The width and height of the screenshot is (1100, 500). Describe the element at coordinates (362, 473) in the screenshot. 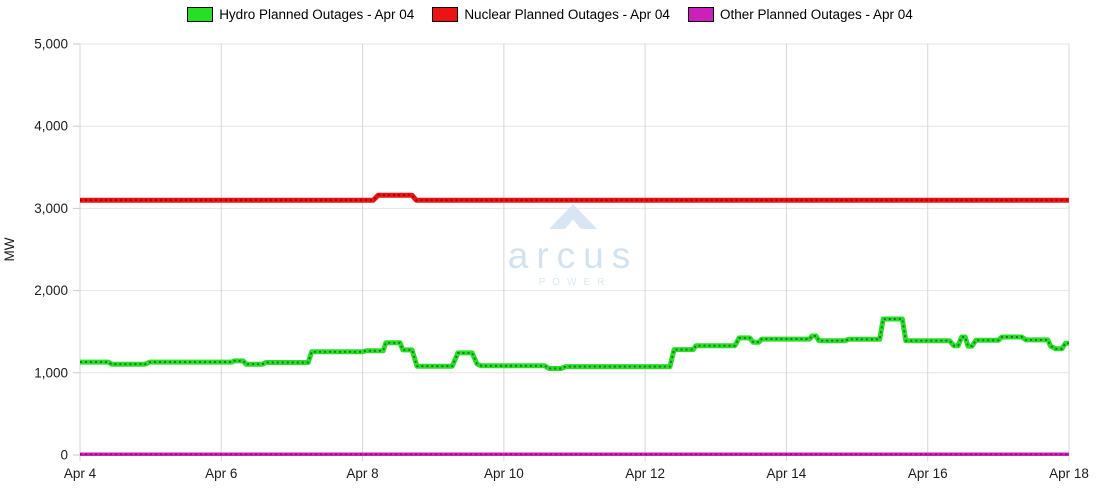

I see `x-tick-label: Apr 8` at that location.